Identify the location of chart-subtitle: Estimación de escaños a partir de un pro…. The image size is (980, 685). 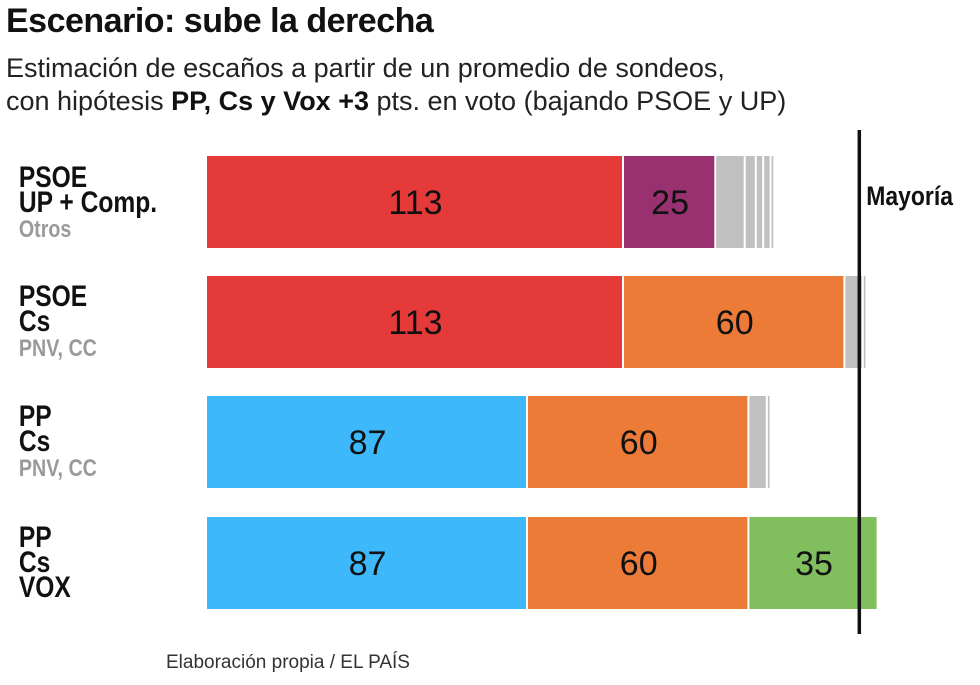
(396, 85).